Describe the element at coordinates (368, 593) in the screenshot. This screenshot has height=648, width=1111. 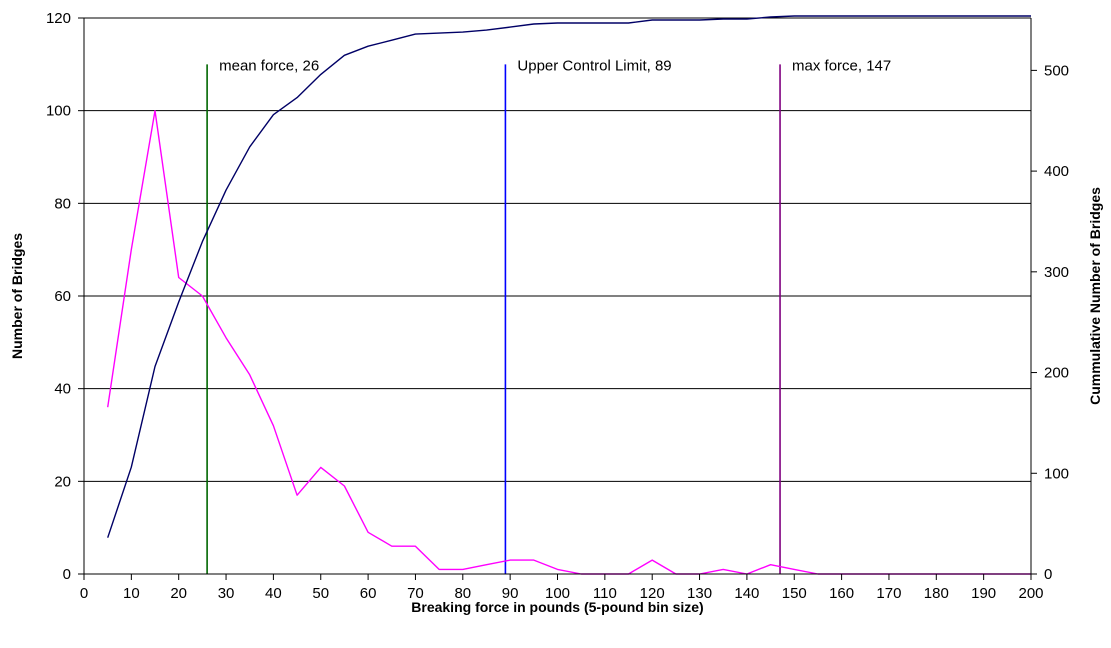
I see `x-tick-label: 60` at that location.